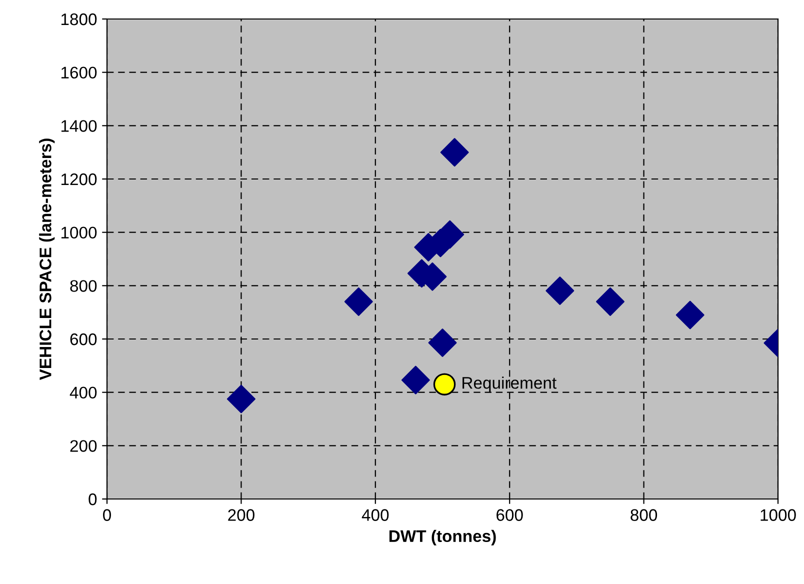 The height and width of the screenshot is (584, 804). What do you see at coordinates (83, 339) in the screenshot?
I see `y-tick-label: 600` at bounding box center [83, 339].